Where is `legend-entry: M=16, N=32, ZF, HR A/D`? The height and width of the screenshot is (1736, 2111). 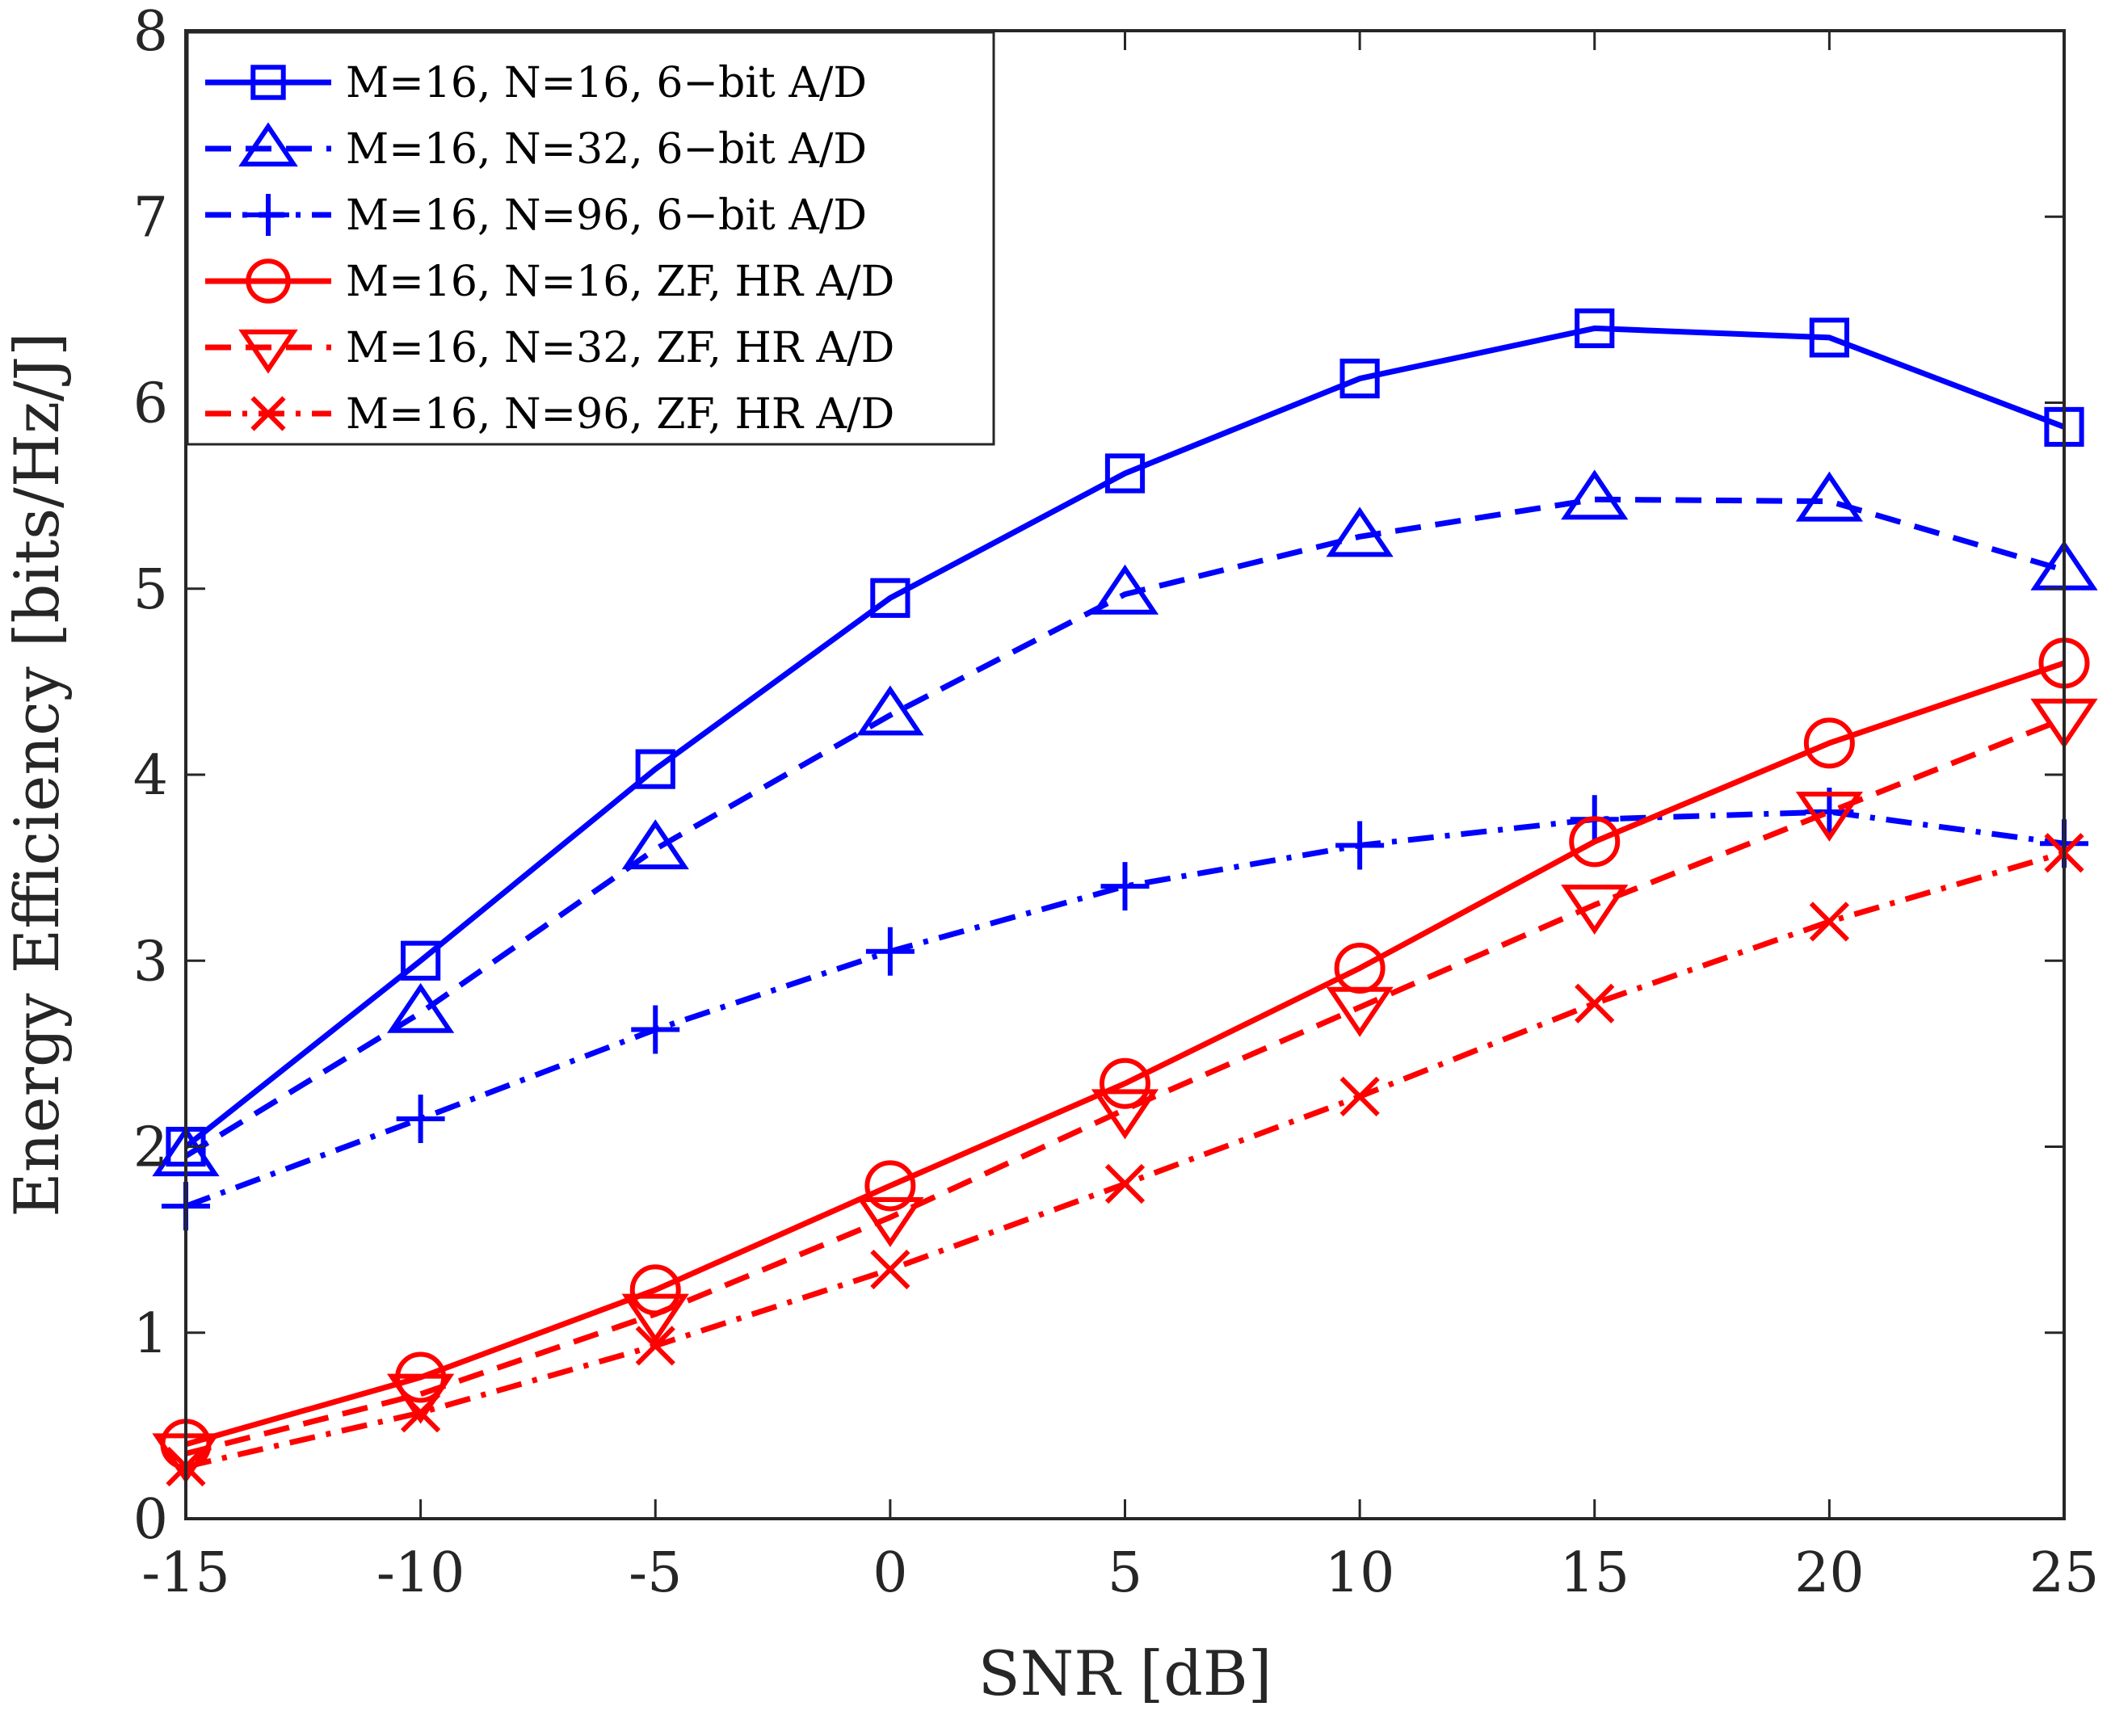 legend-entry: M=16, N=32, ZF, HR A/D is located at coordinates (549, 349).